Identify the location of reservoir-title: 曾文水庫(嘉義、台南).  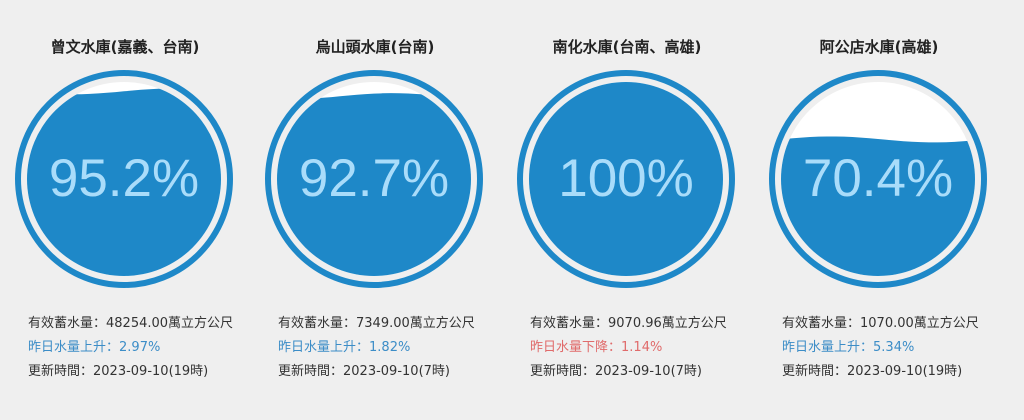
(125, 47).